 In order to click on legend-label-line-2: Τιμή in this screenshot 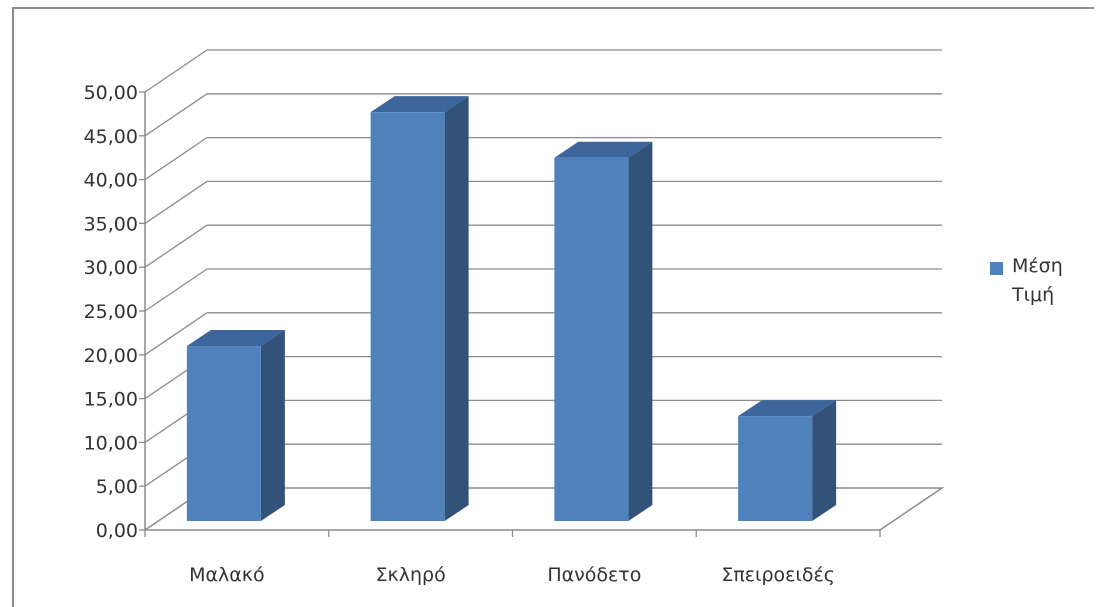, I will do `click(1033, 295)`.